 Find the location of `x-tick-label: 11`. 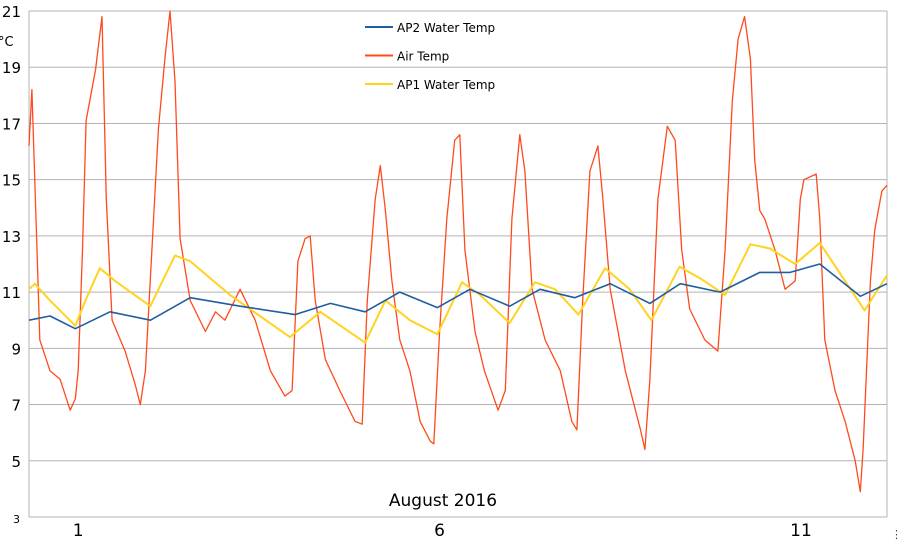

x-tick-label: 11 is located at coordinates (801, 531).